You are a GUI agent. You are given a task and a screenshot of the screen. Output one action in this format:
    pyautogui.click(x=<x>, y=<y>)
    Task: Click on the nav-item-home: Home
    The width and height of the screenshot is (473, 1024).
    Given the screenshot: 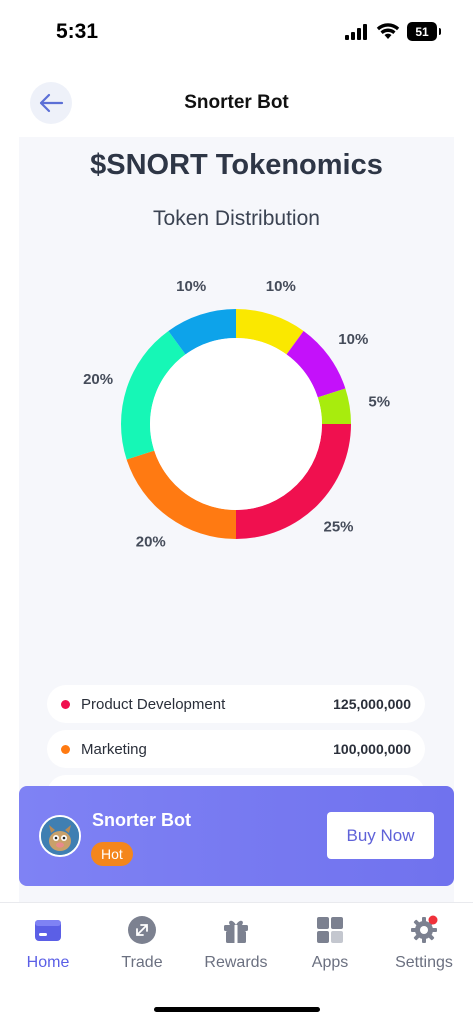 What is the action you would take?
    pyautogui.click(x=48, y=943)
    